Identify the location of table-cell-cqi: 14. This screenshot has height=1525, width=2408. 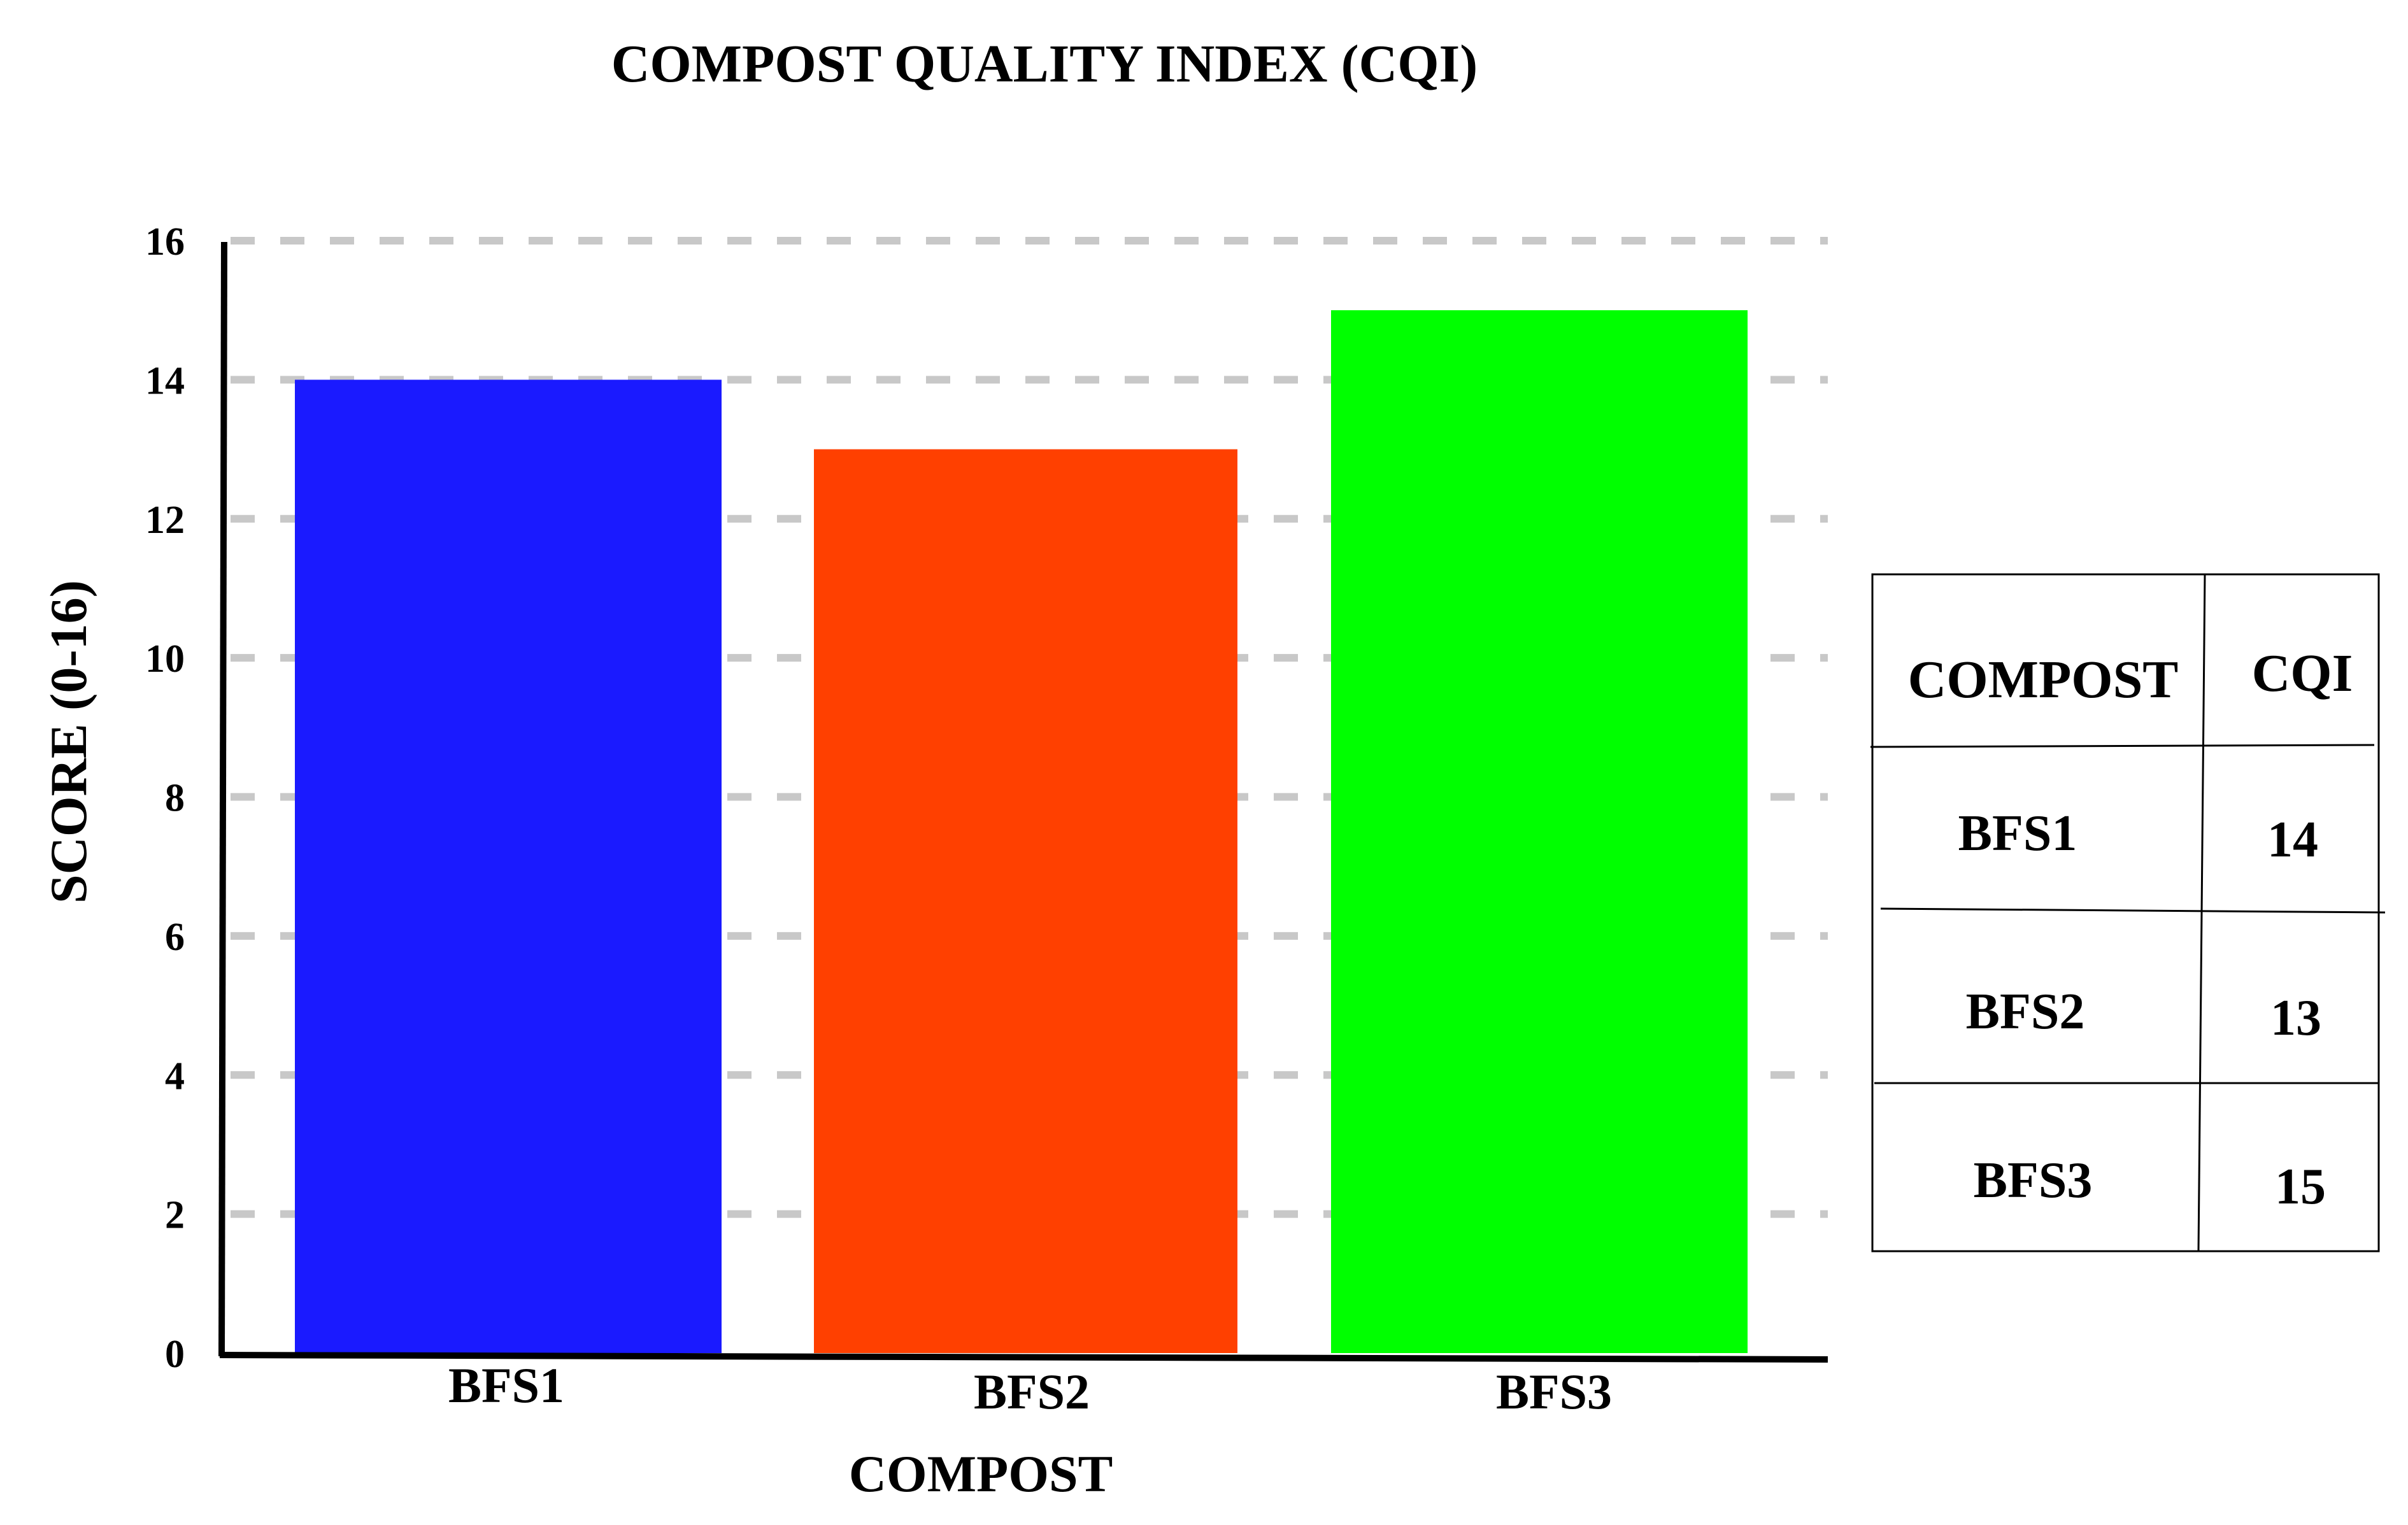
(2292, 840).